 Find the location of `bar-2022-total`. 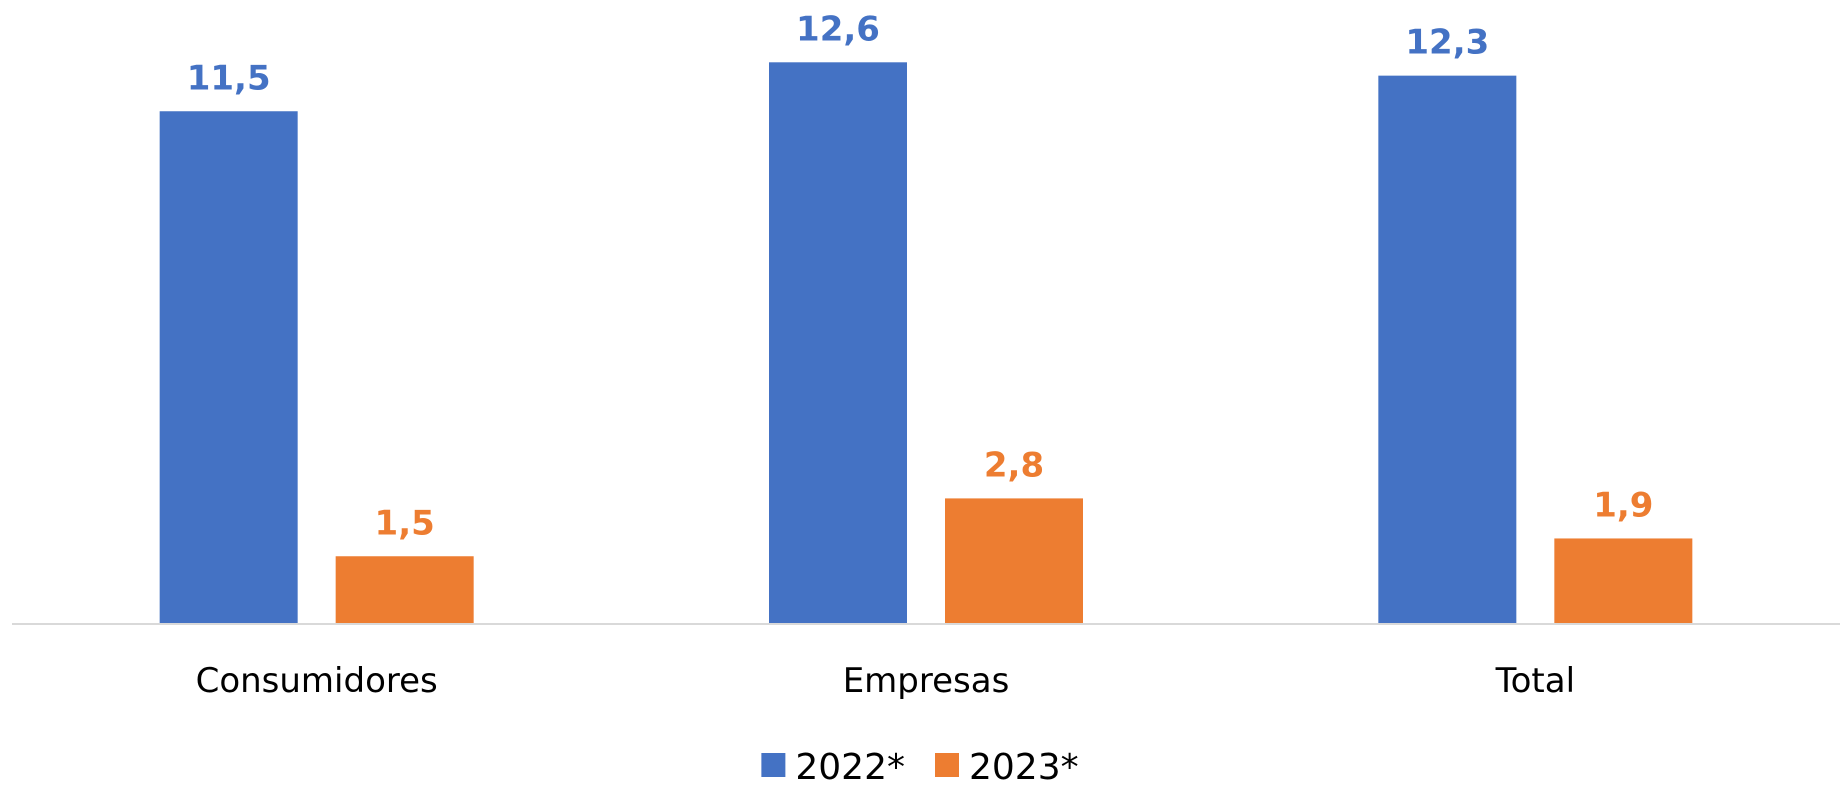

bar-2022-total is located at coordinates (1447, 349).